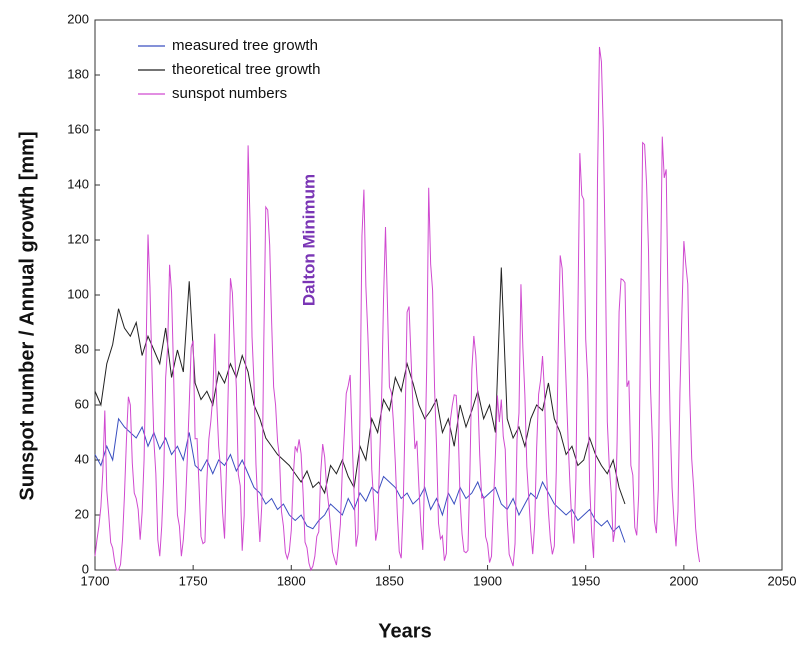 This screenshot has width=812, height=649. I want to click on series-line, so click(360, 480).